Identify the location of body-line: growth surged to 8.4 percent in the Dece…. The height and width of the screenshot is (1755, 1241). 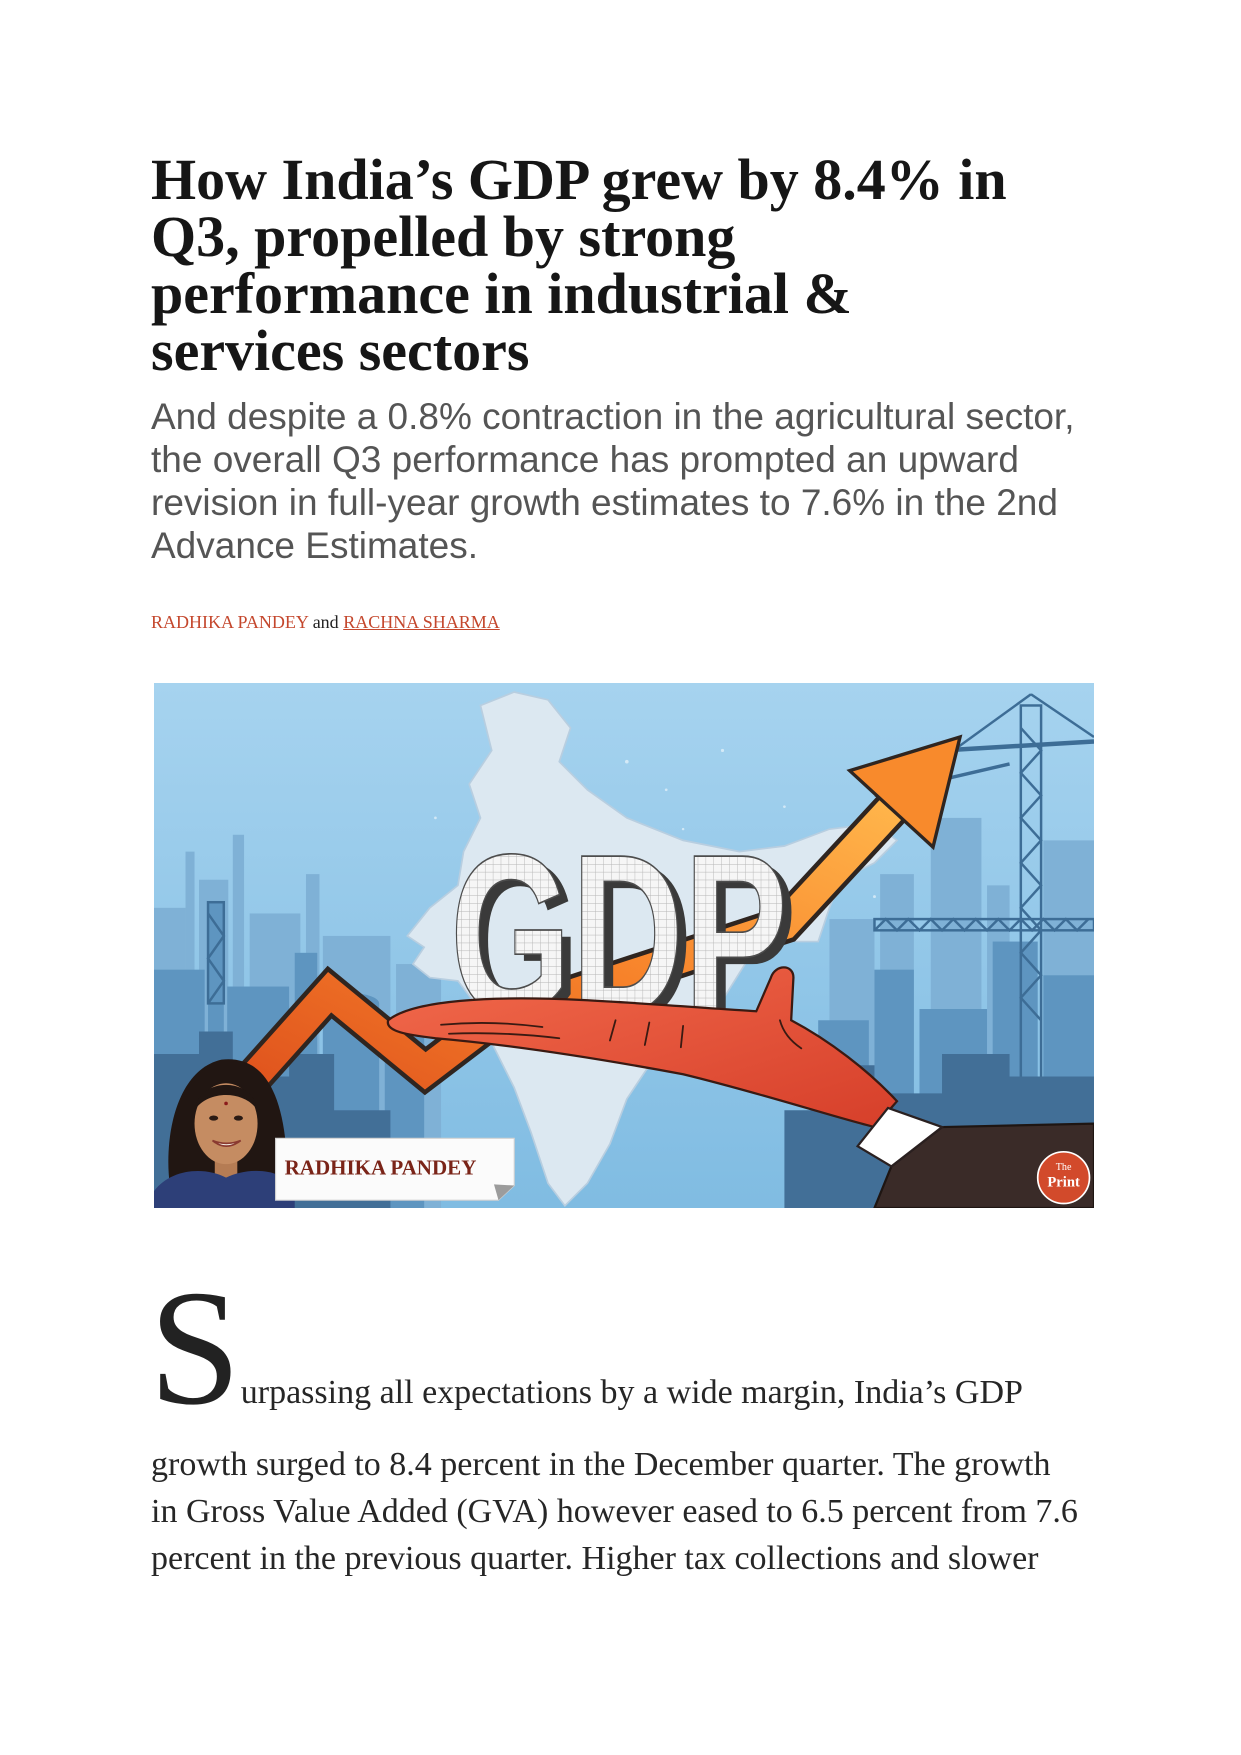
(601, 1464).